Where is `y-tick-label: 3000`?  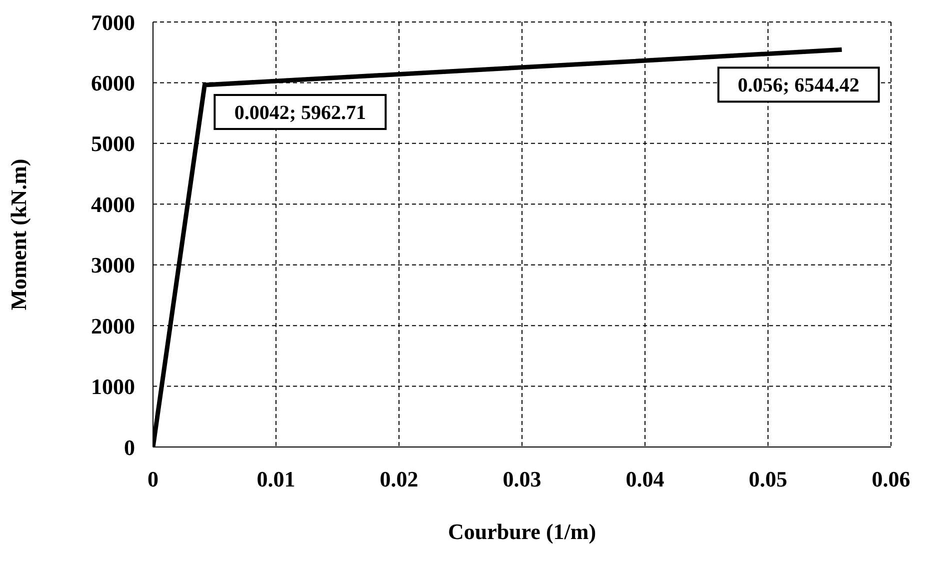
y-tick-label: 3000 is located at coordinates (113, 265).